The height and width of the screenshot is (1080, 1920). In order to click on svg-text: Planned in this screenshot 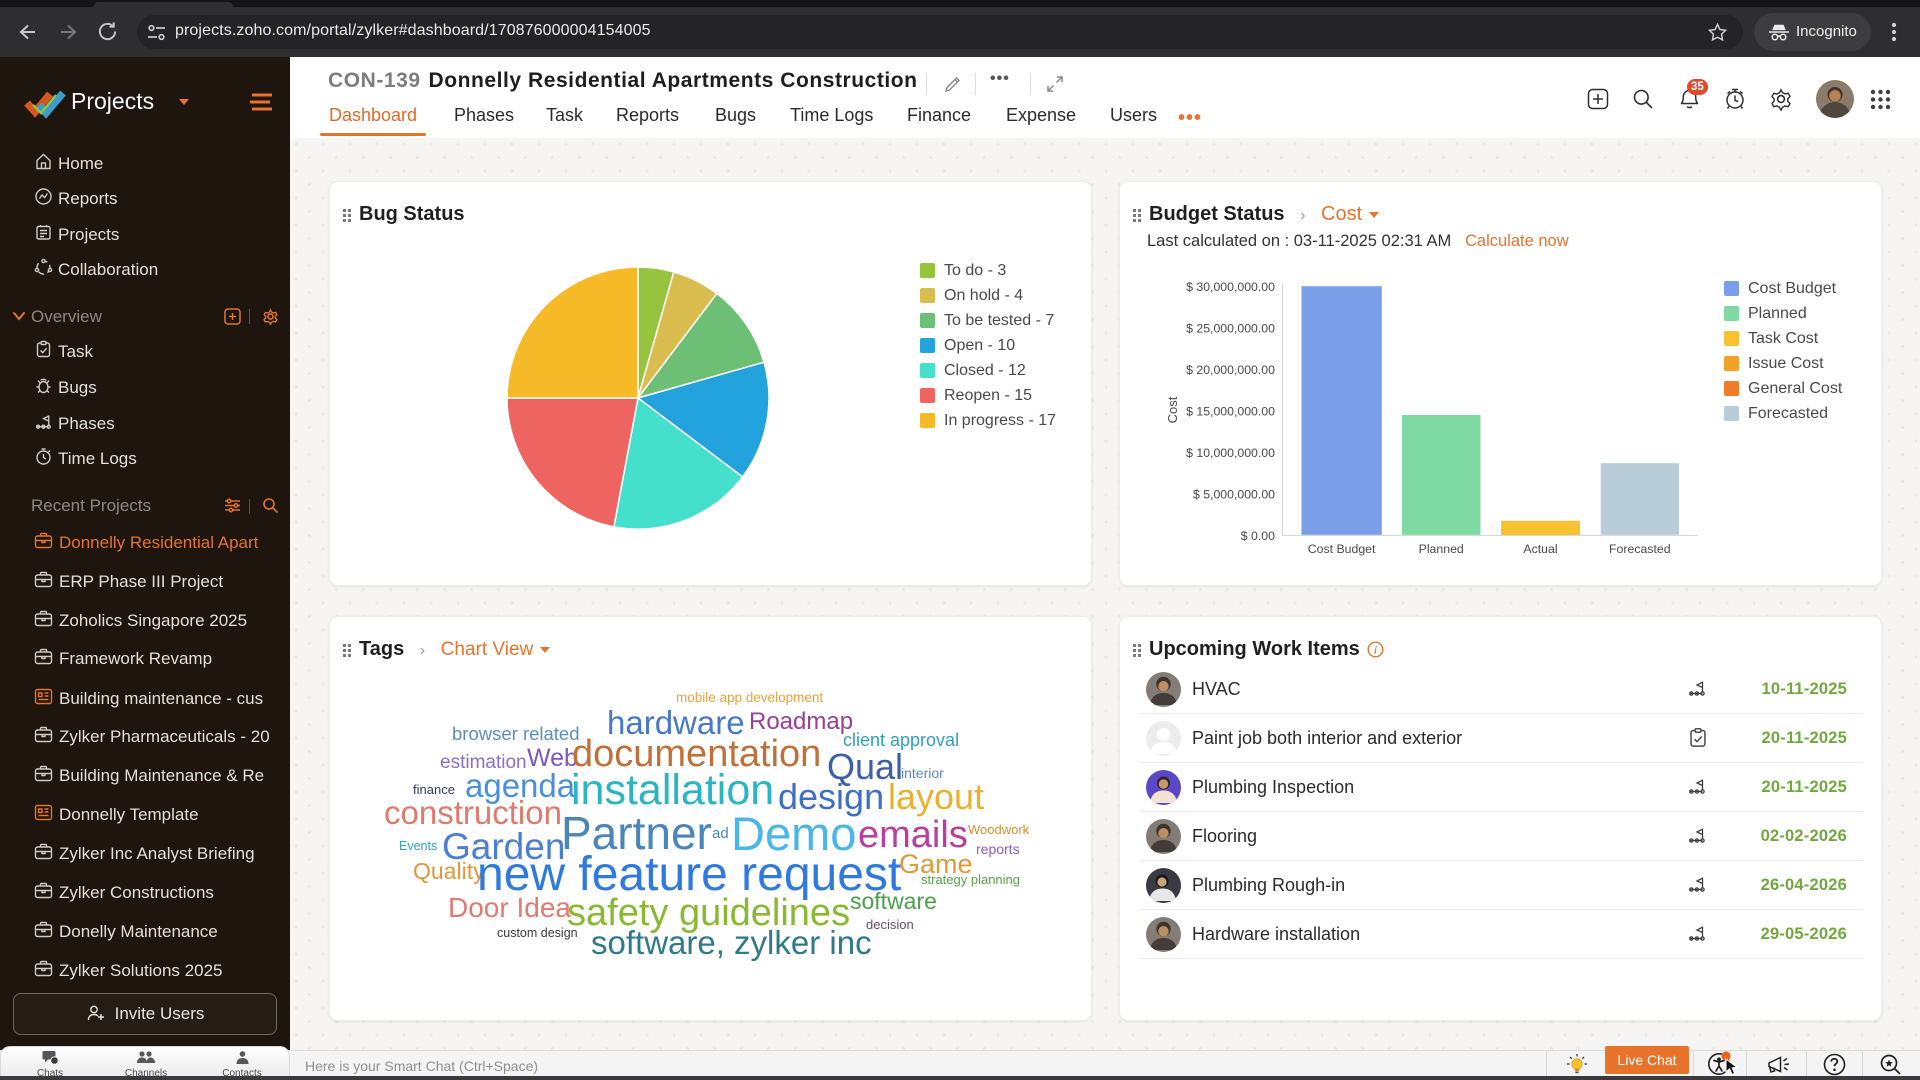, I will do `click(1441, 549)`.